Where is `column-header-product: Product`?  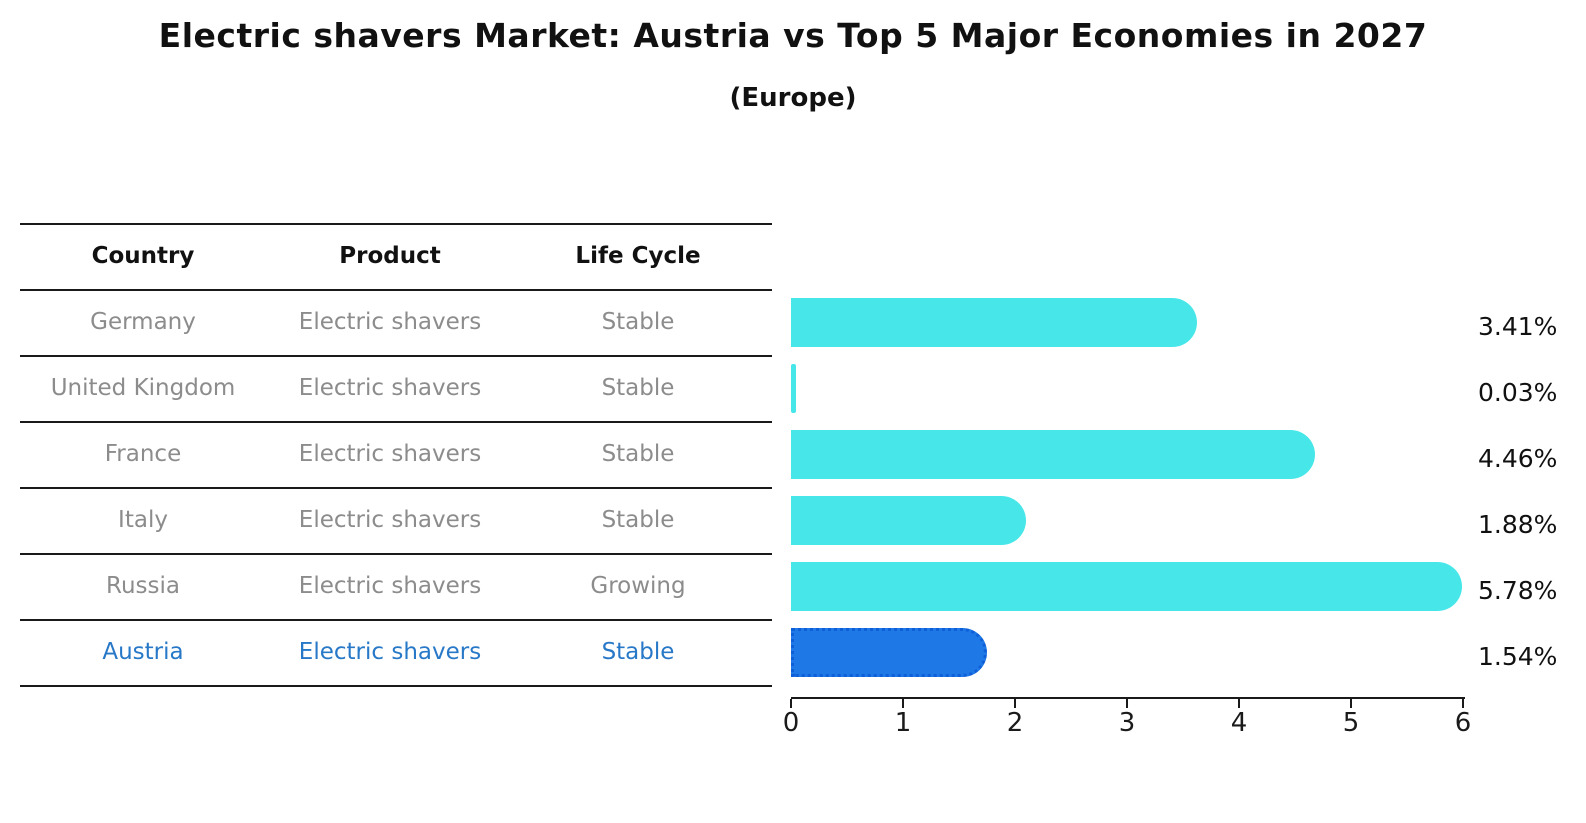
column-header-product: Product is located at coordinates (390, 256).